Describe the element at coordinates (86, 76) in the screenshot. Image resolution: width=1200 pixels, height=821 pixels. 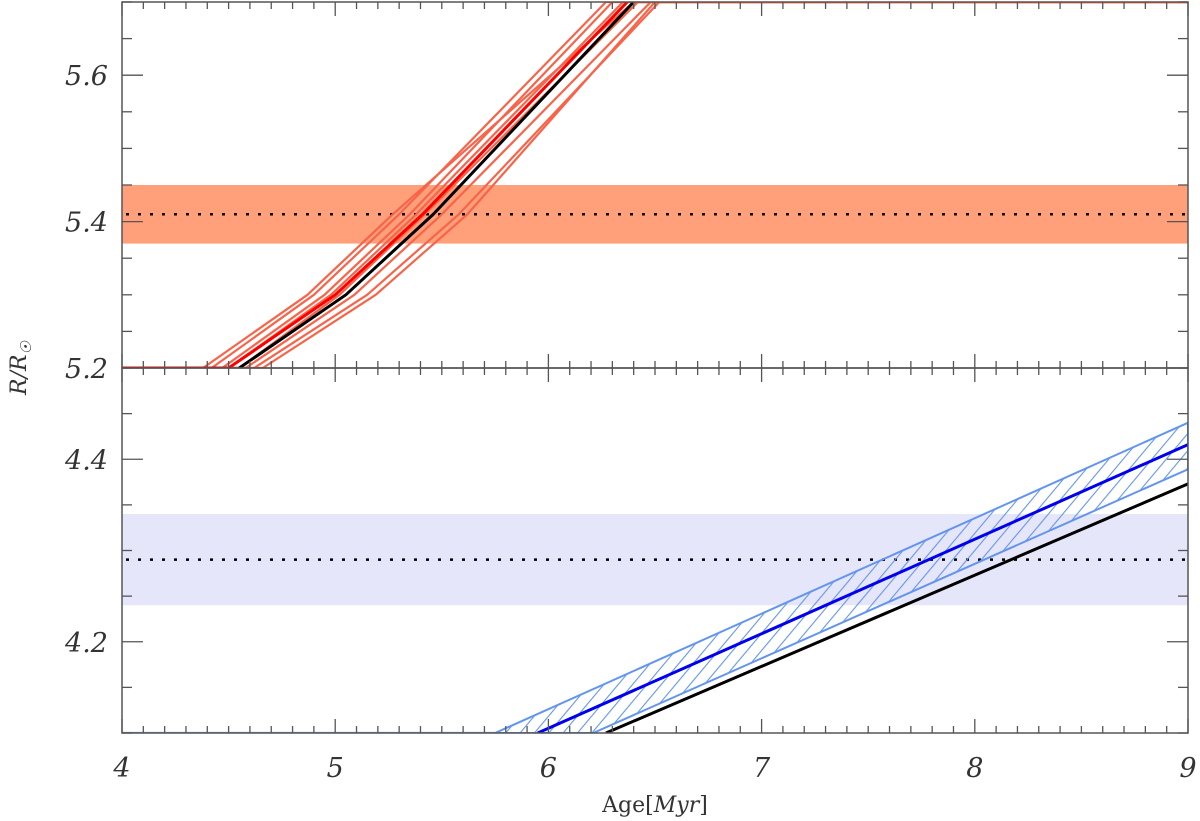
I see `y-tick-label: 5.6` at that location.